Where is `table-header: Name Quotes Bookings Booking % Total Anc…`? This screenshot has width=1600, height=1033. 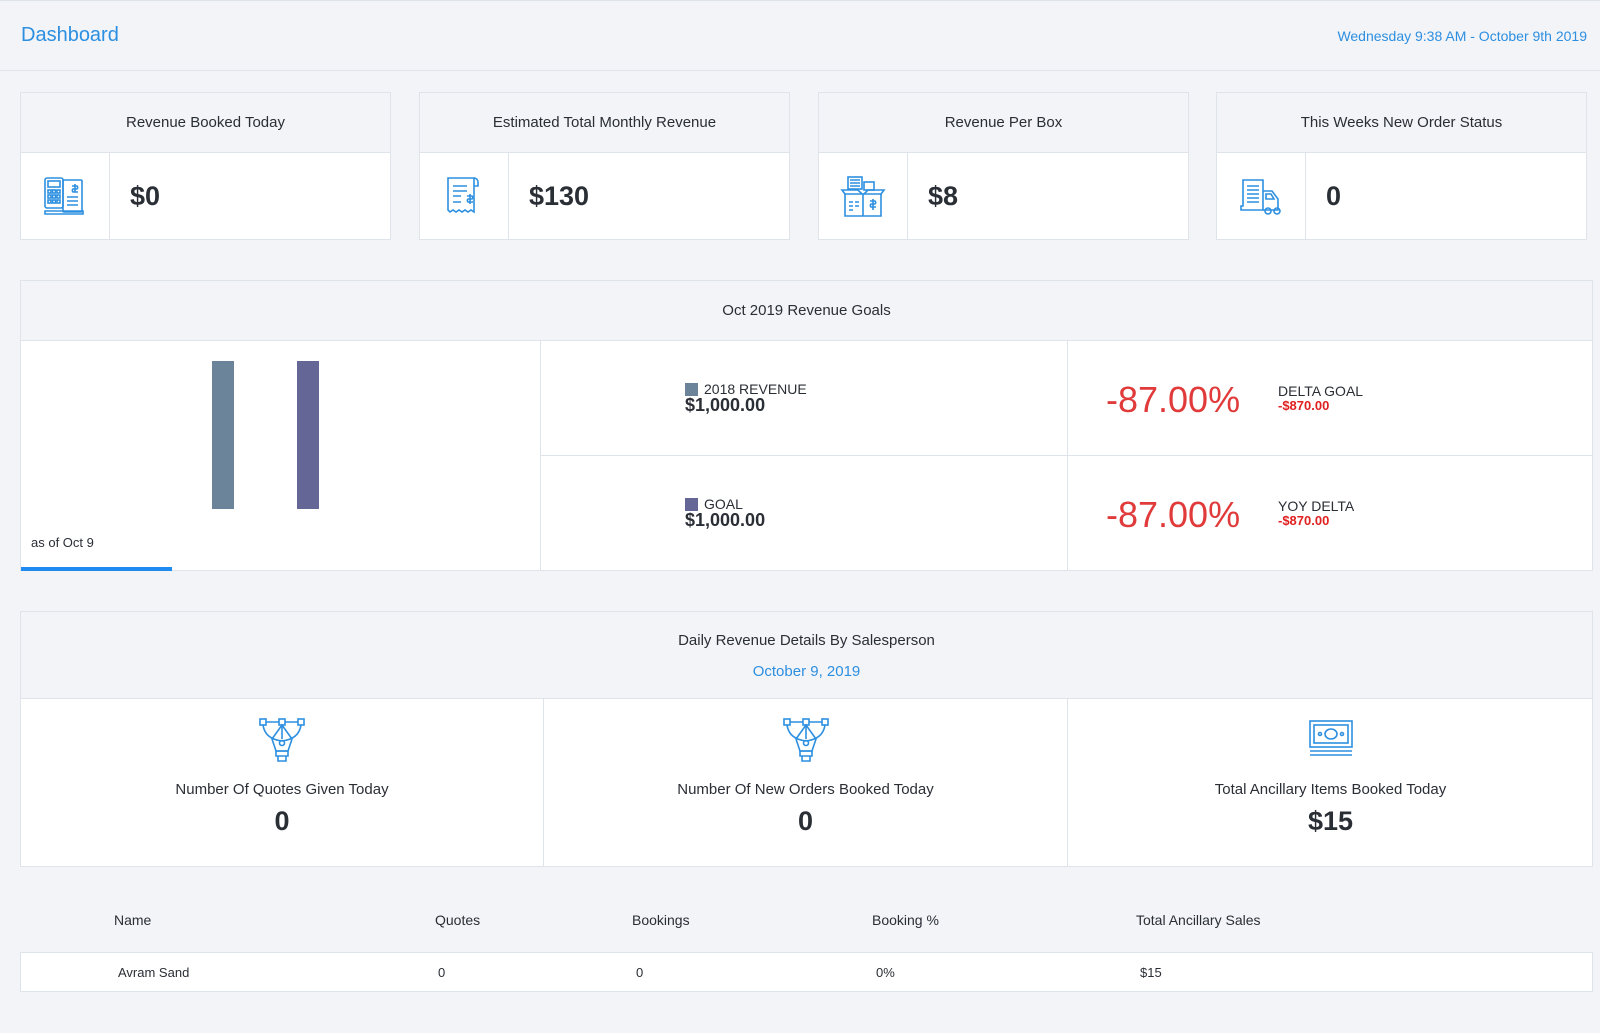 table-header: Name Quotes Bookings Booking % Total Anc… is located at coordinates (806, 925).